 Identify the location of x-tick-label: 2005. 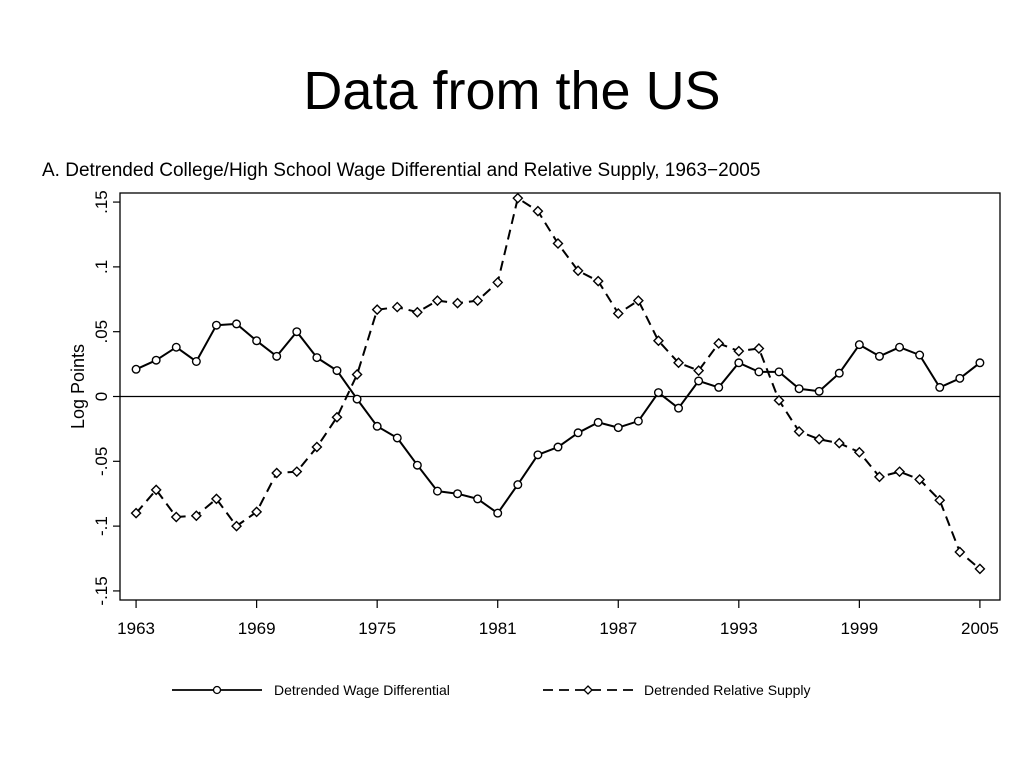
(980, 628).